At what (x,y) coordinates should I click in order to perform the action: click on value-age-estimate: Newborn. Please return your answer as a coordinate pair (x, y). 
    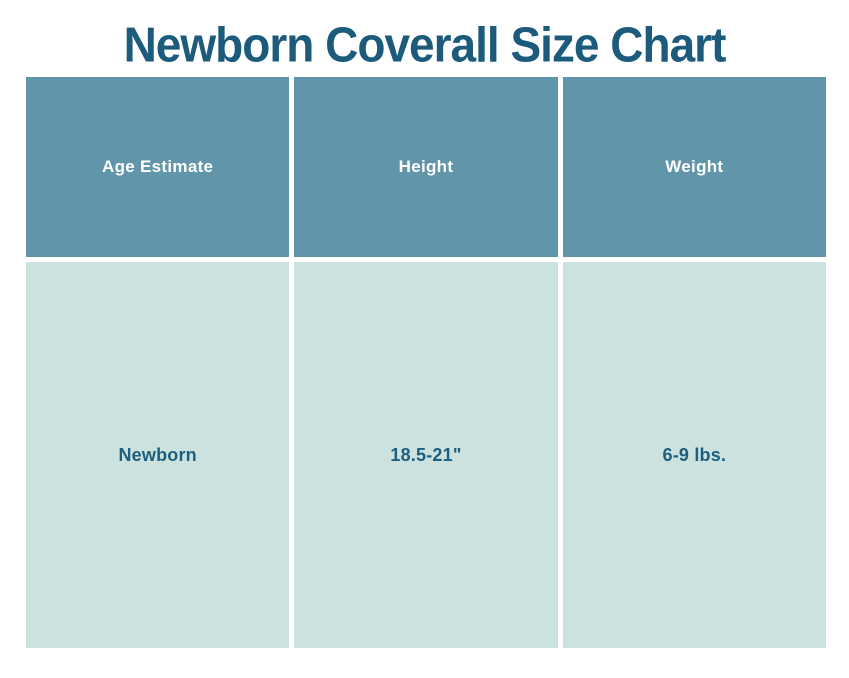
    Looking at the image, I should click on (157, 454).